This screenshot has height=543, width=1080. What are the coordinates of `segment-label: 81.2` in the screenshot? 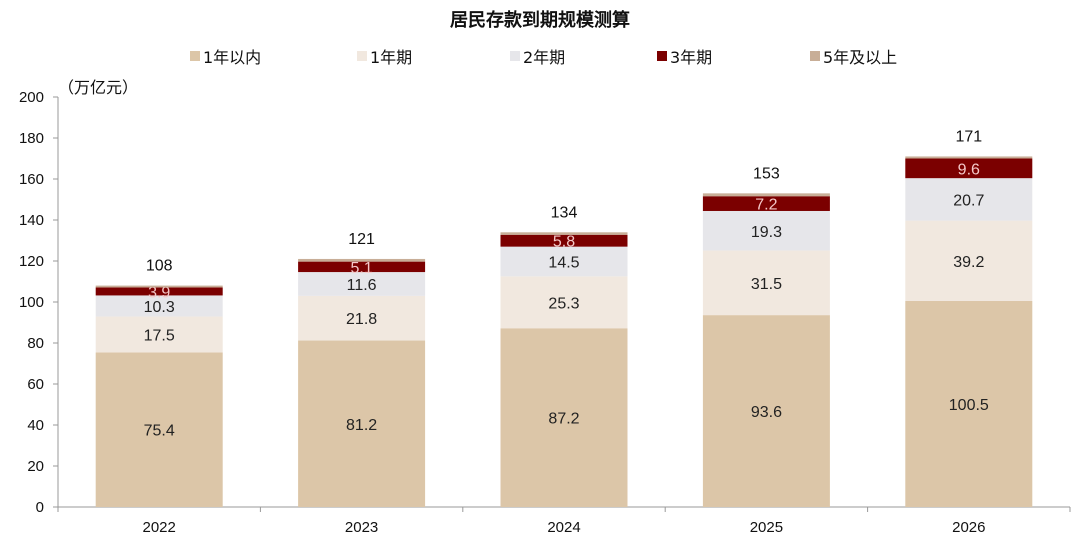 It's located at (361, 425).